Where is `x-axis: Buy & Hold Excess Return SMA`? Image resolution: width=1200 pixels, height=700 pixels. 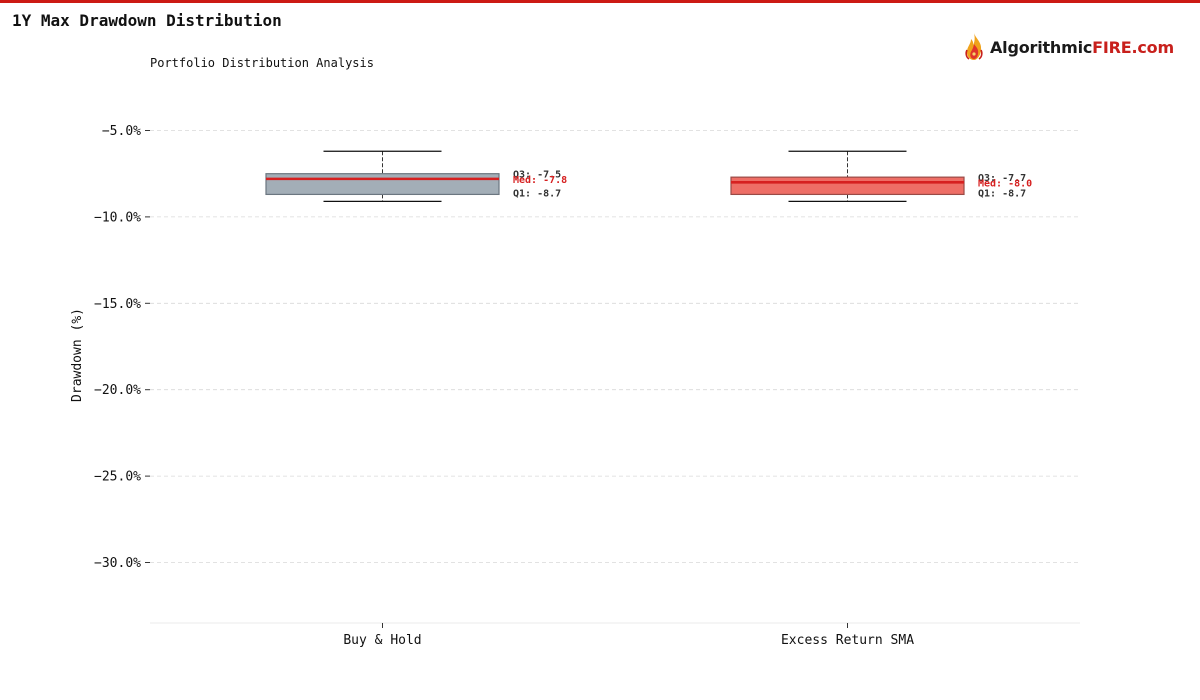
x-axis: Buy & Hold Excess Return SMA is located at coordinates (615, 635).